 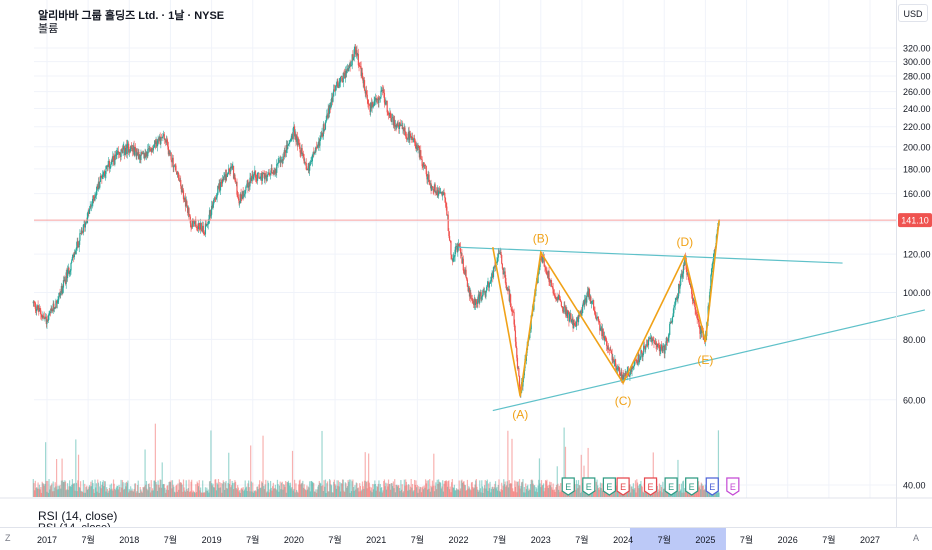 I want to click on auto-scale-toggle: A, so click(x=916, y=538).